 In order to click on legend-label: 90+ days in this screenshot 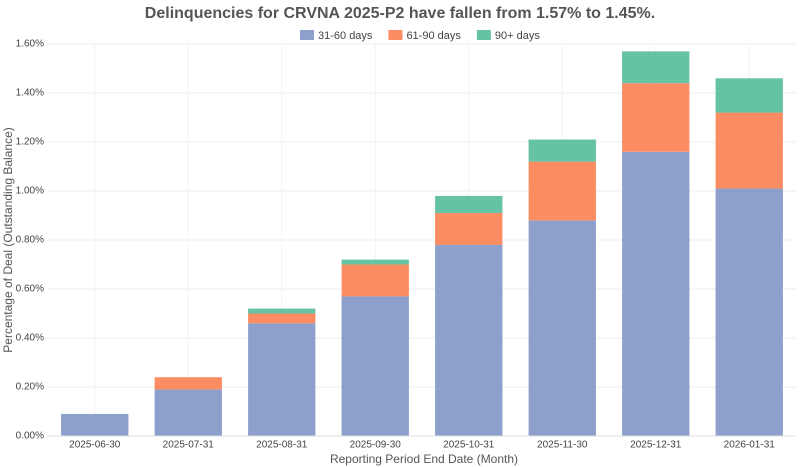, I will do `click(517, 36)`.